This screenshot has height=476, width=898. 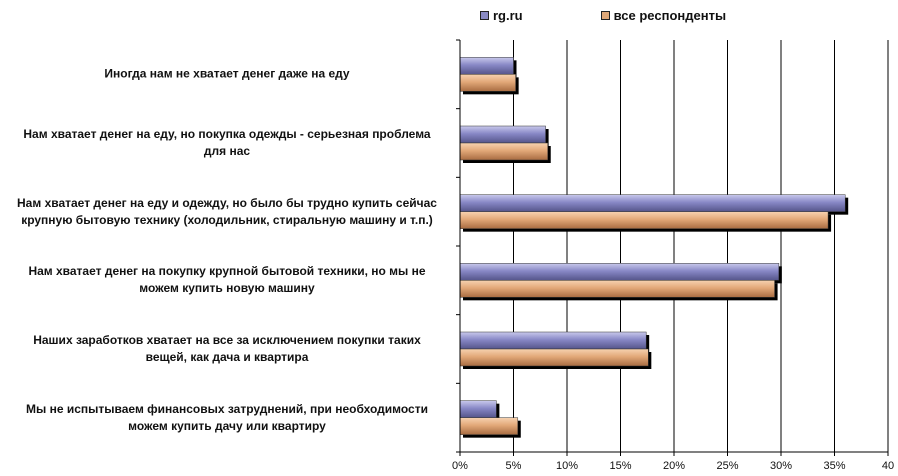 I want to click on legend-item-rg: rg.ru, so click(x=501, y=15).